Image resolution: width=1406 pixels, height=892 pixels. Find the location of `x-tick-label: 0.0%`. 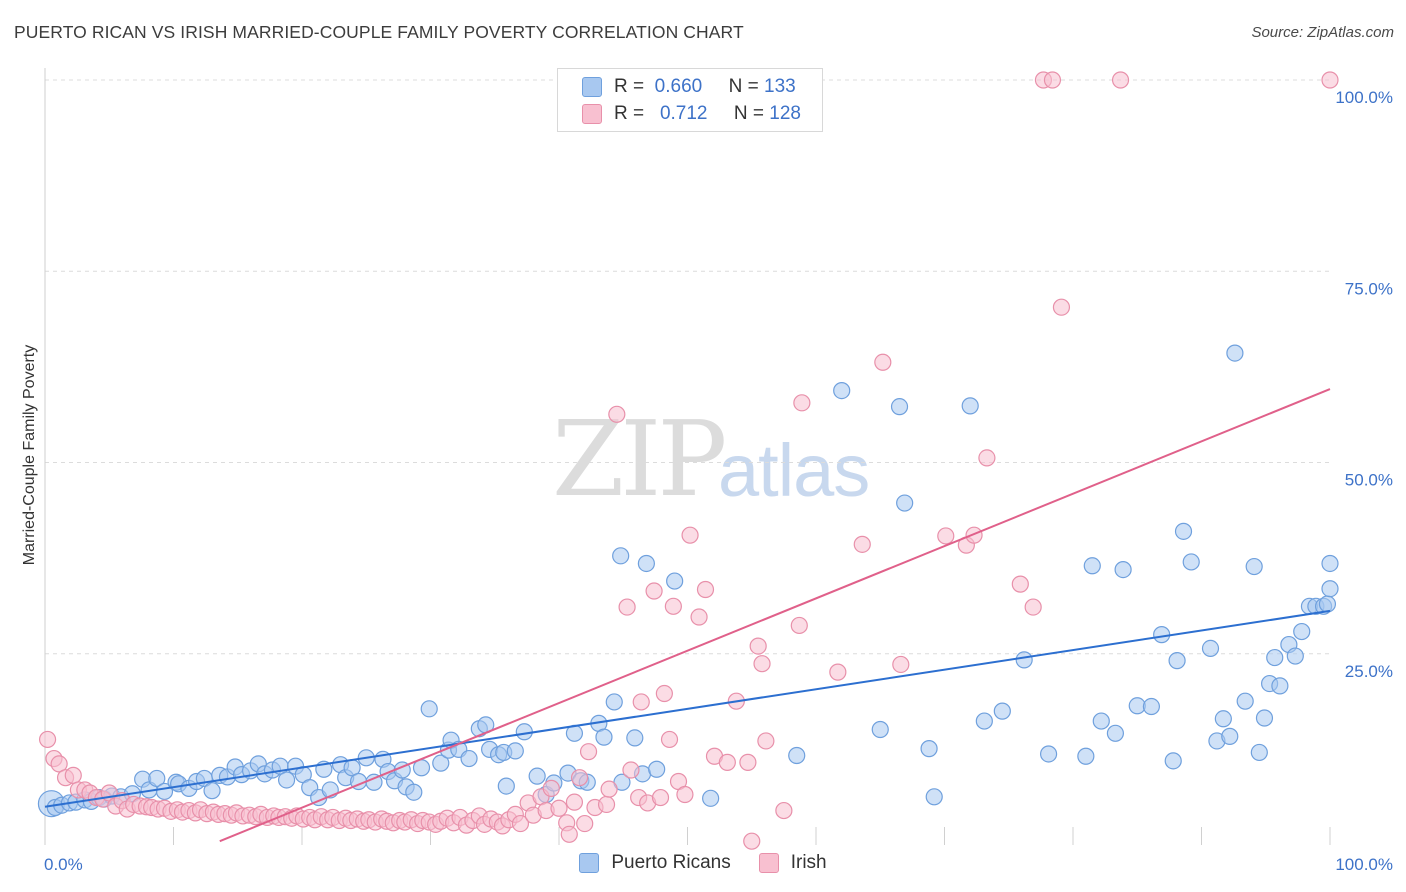

x-tick-label: 0.0% is located at coordinates (63, 864).